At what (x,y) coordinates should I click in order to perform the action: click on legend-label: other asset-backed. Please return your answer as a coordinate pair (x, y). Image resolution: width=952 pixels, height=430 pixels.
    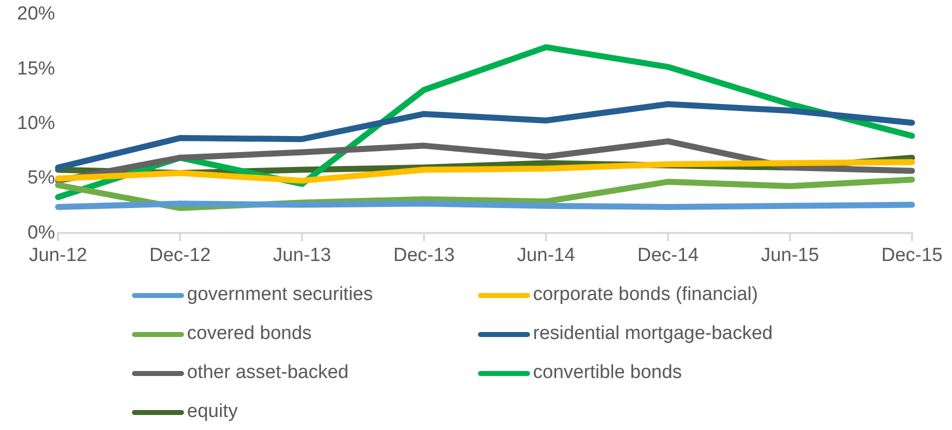
    Looking at the image, I should click on (268, 373).